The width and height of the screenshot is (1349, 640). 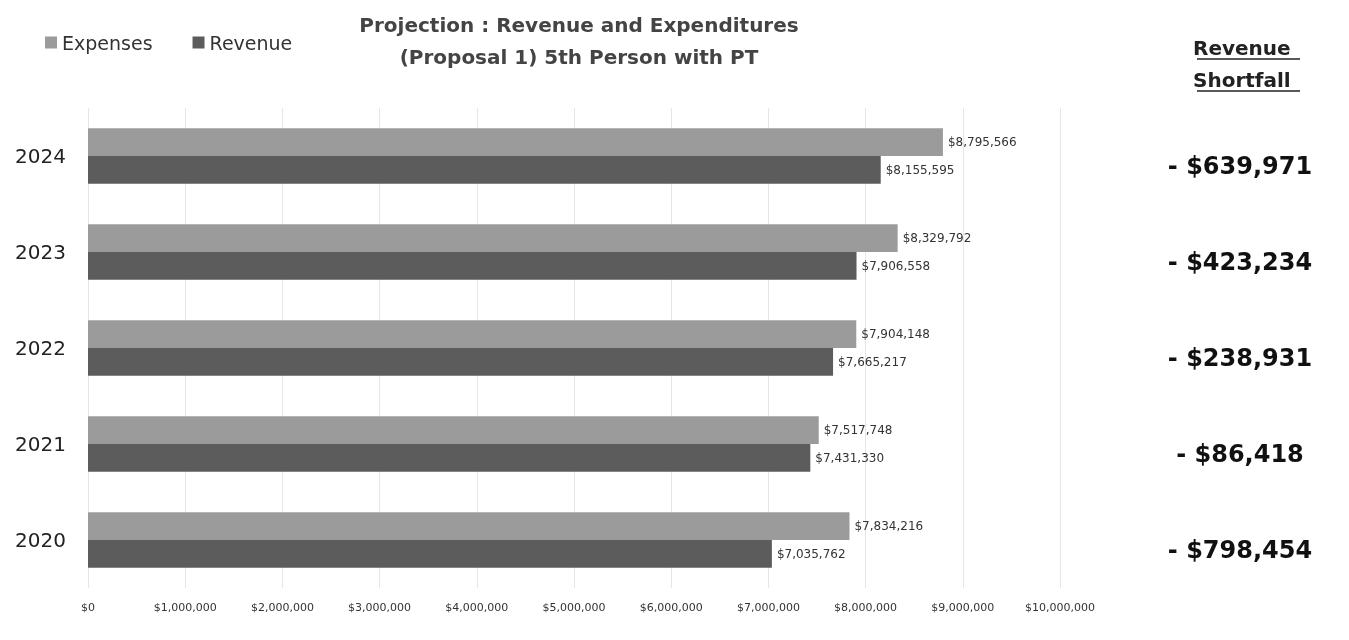 What do you see at coordinates (185, 607) in the screenshot?
I see `x-tick-label: $1,000,000` at bounding box center [185, 607].